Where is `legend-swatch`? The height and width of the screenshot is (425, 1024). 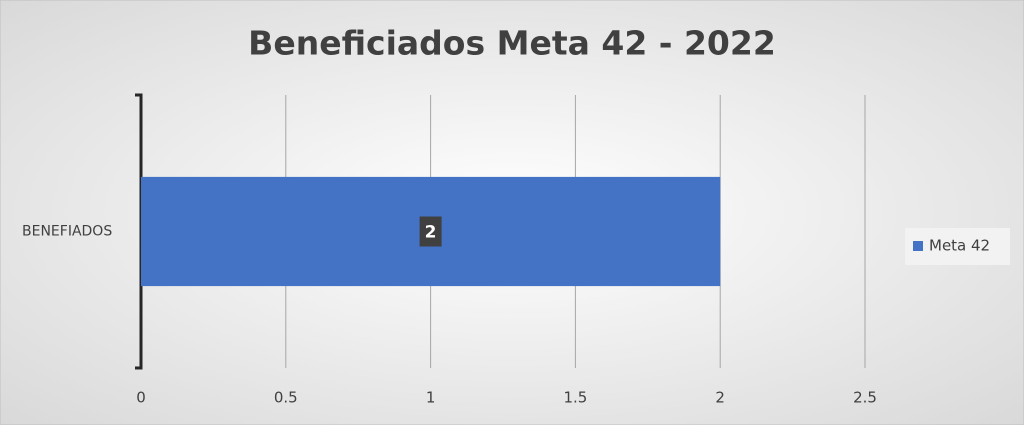 legend-swatch is located at coordinates (918, 246).